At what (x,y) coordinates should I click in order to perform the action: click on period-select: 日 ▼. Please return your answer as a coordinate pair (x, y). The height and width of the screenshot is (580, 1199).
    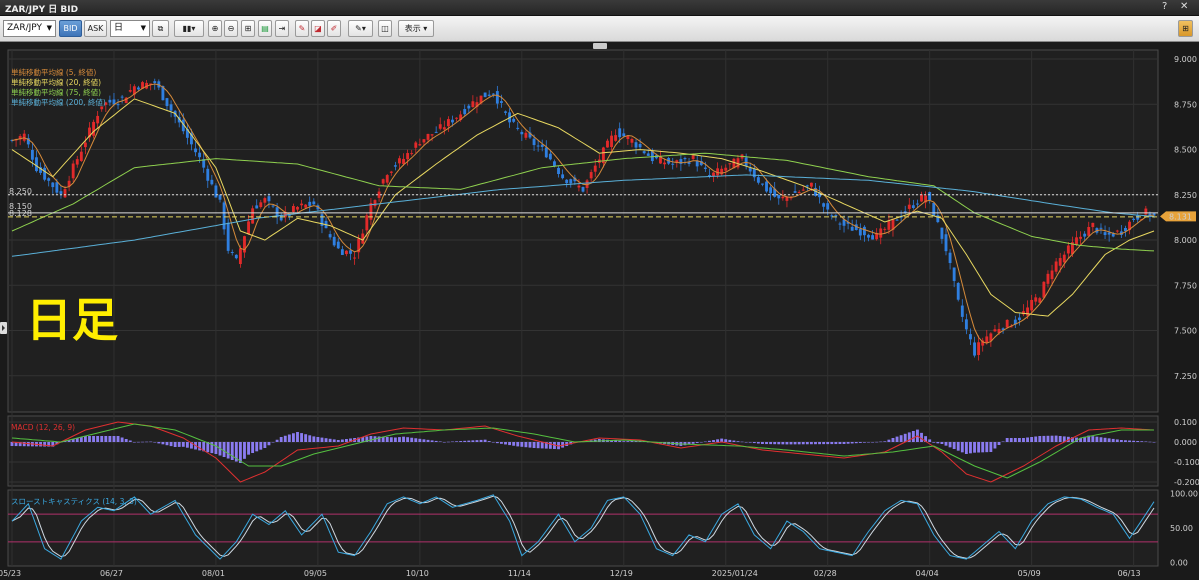
    Looking at the image, I should click on (130, 28).